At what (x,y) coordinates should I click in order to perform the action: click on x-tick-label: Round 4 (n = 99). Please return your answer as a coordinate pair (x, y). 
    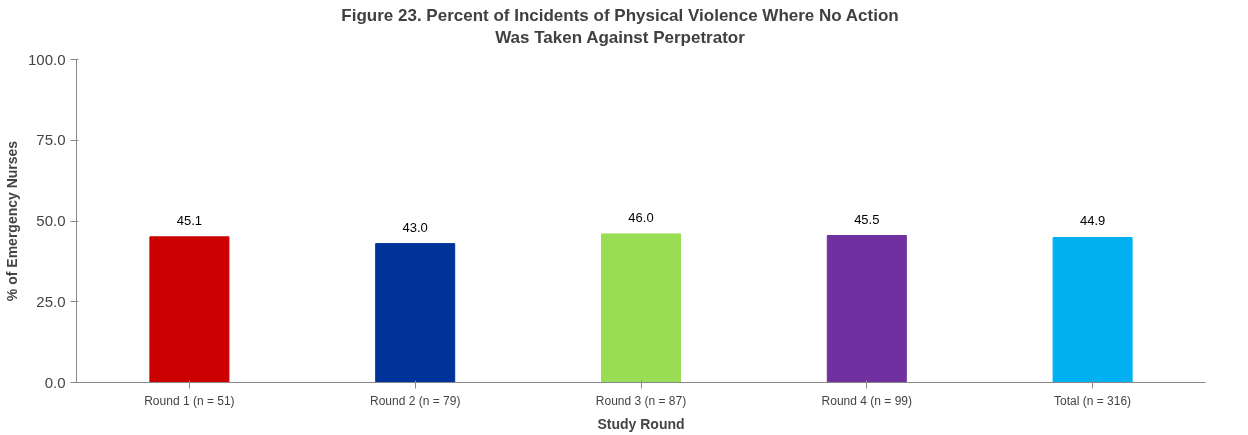
    Looking at the image, I should click on (867, 400).